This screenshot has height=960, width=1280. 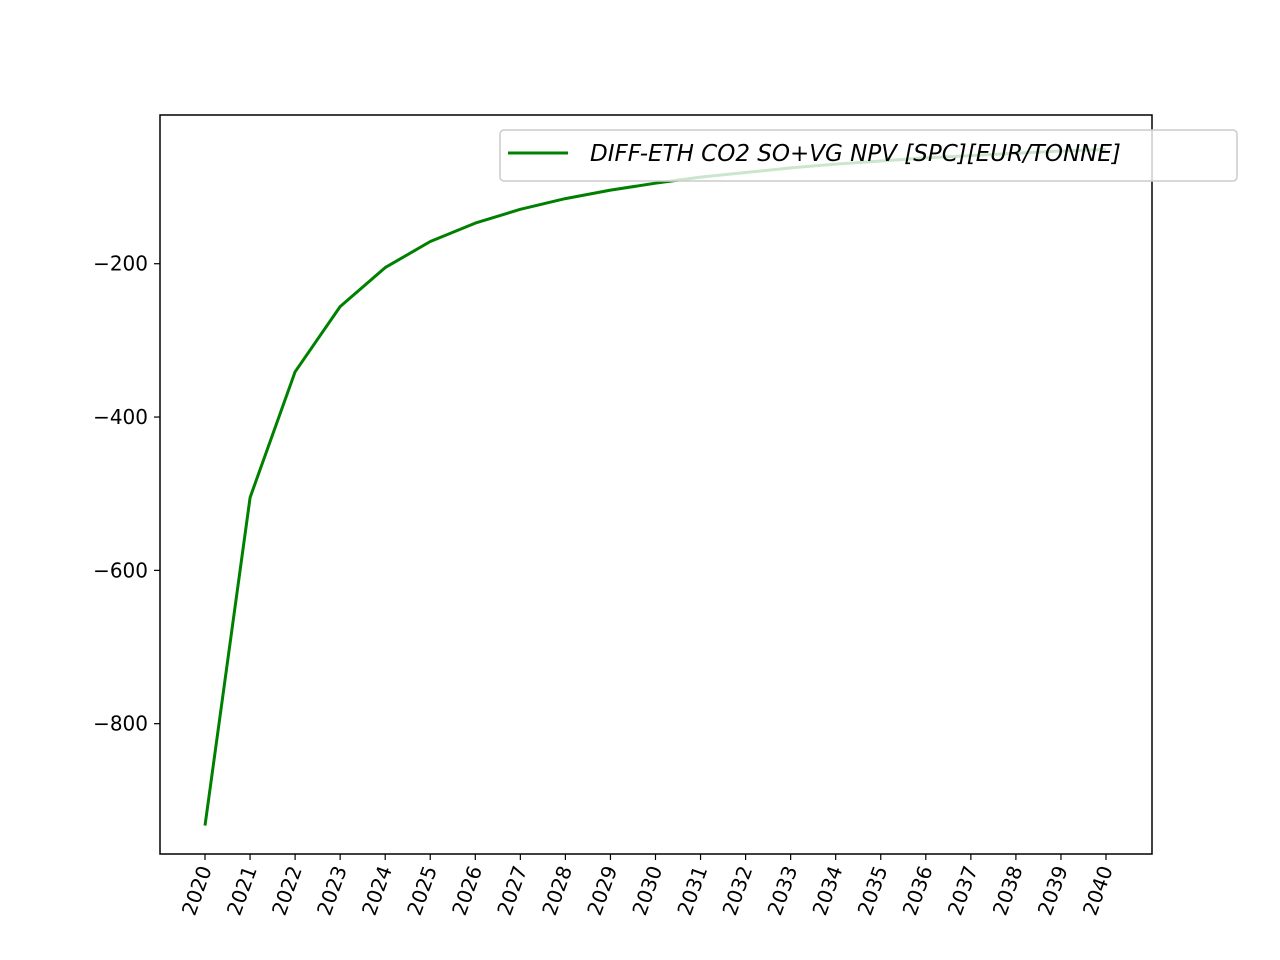 I want to click on x-tick-label: 2024, so click(x=377, y=891).